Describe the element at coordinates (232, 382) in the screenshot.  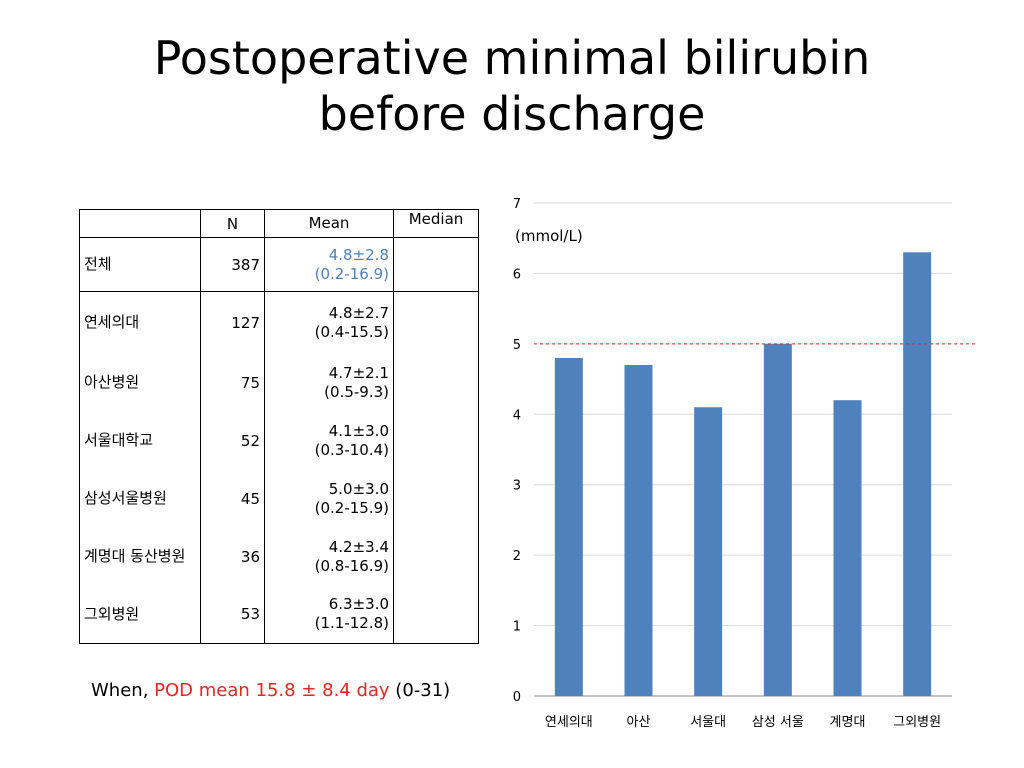
I see `row-n: 75` at that location.